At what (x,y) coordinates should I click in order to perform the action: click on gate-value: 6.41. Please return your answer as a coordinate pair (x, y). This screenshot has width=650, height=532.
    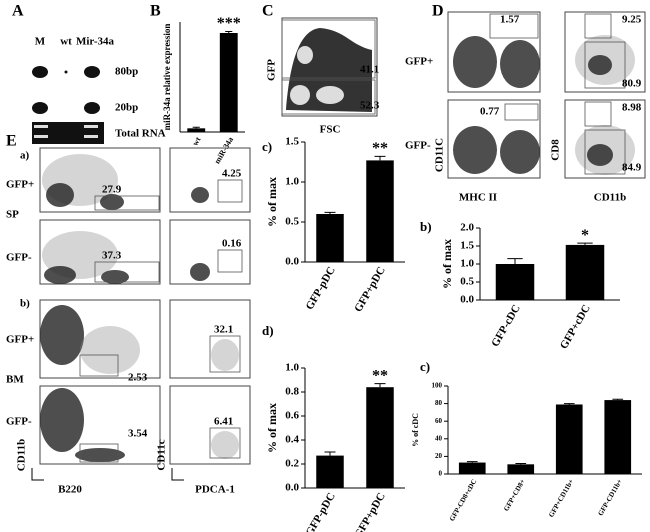
    Looking at the image, I should click on (223, 422).